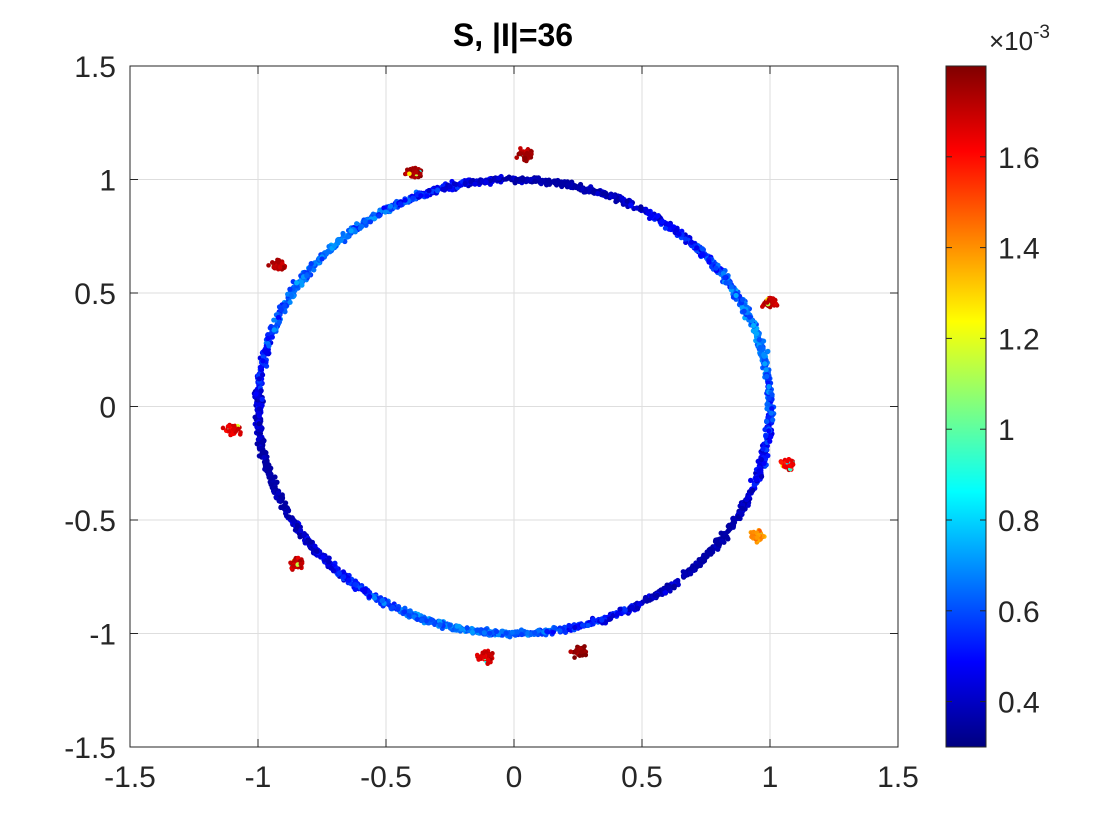 This screenshot has width=1120, height=840. Describe the element at coordinates (898, 777) in the screenshot. I see `x-tick-label: 1.5` at that location.